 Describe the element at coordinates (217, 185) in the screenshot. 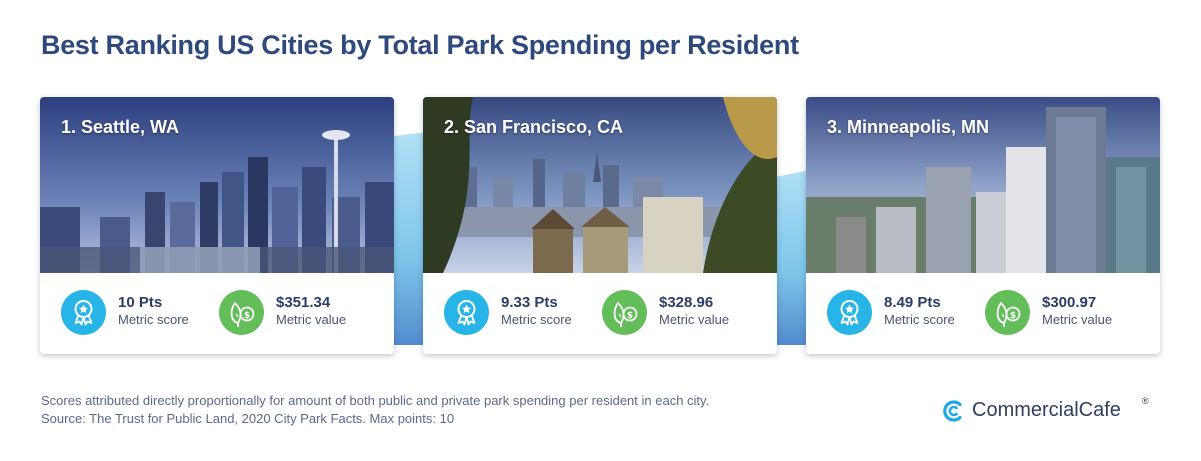

I see `city-photo-seattle` at that location.